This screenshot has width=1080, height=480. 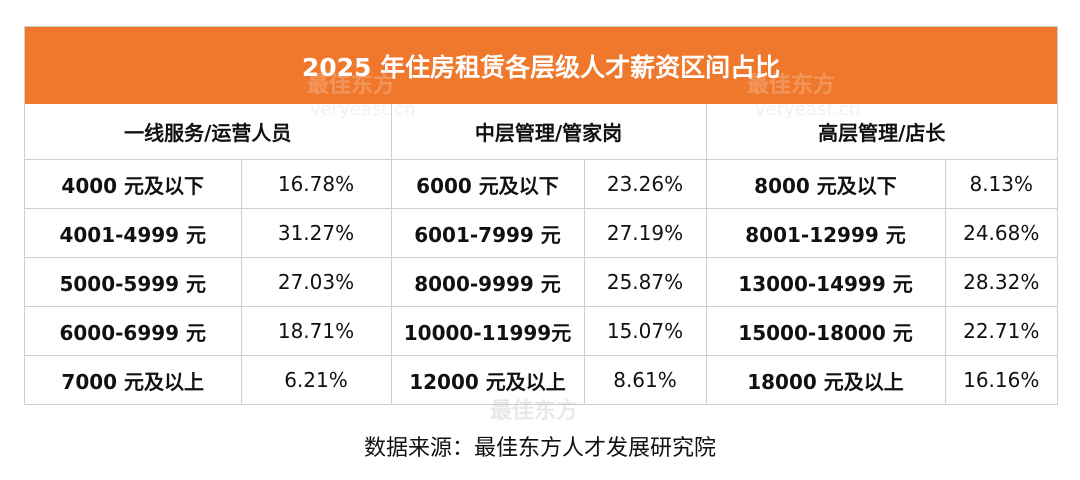 What do you see at coordinates (487, 233) in the screenshot?
I see `salary-range-middle: 6001-7999 元` at bounding box center [487, 233].